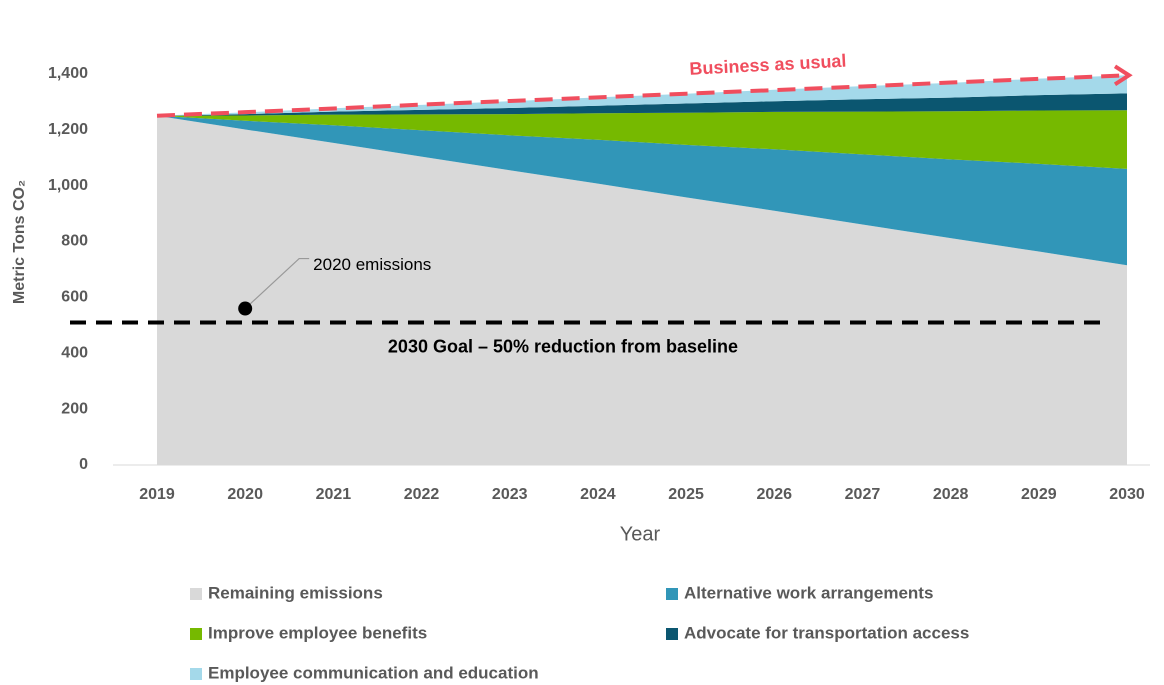  Describe the element at coordinates (245, 494) in the screenshot. I see `x-tick-label: 2020` at that location.